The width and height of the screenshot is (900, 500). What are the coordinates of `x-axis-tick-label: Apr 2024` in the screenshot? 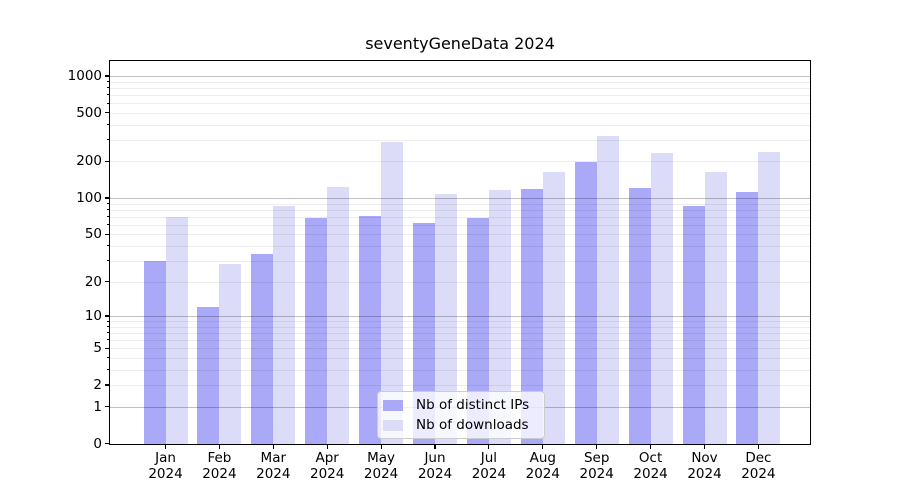 It's located at (327, 466).